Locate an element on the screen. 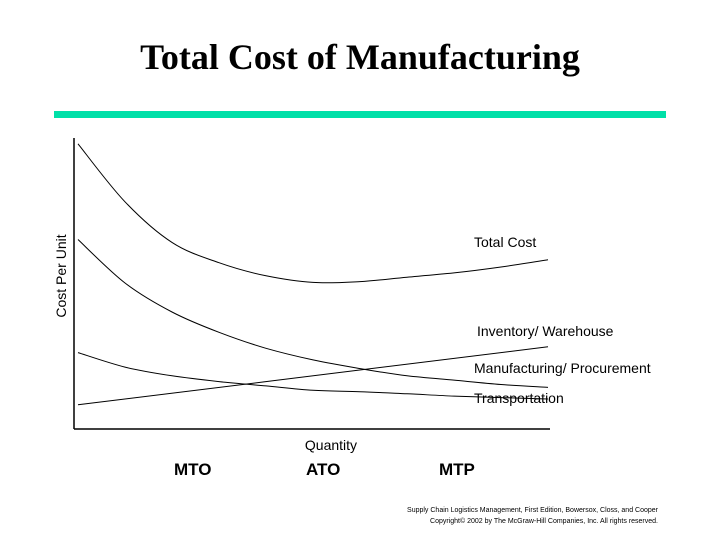 The width and height of the screenshot is (720, 540). title-accent-bar is located at coordinates (360, 114).